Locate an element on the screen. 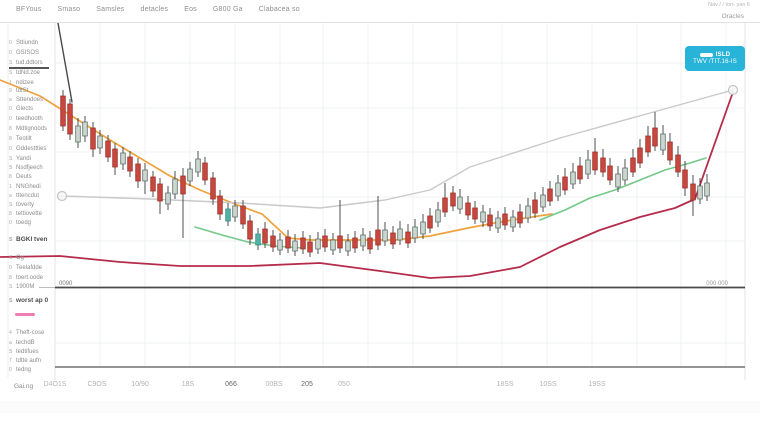 The width and height of the screenshot is (760, 426). breadcrumb: Nav / / ton- yan 6 is located at coordinates (729, 5).